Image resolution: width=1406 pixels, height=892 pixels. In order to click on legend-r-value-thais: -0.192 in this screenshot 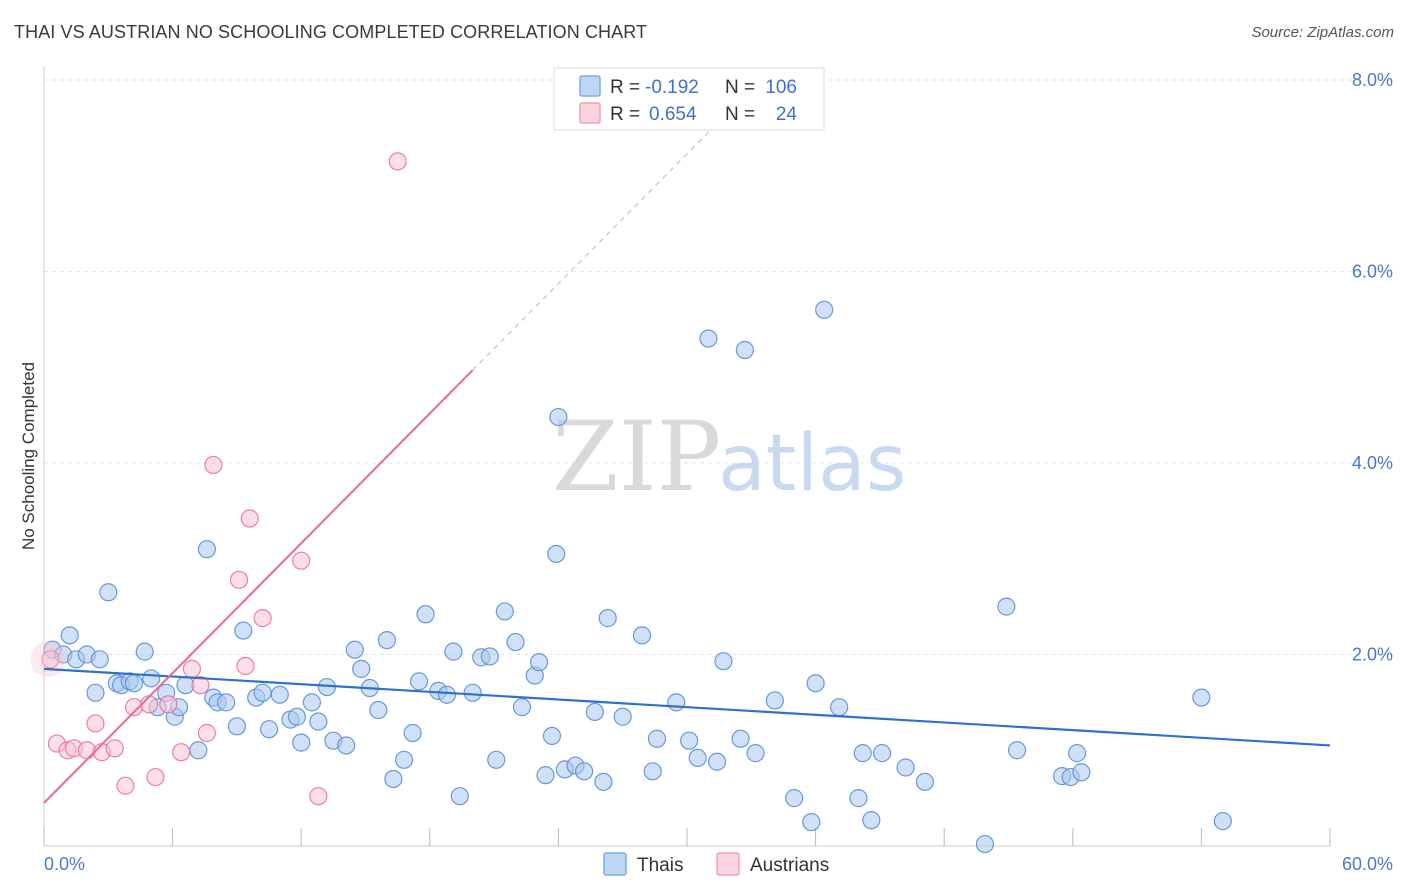, I will do `click(672, 87)`.